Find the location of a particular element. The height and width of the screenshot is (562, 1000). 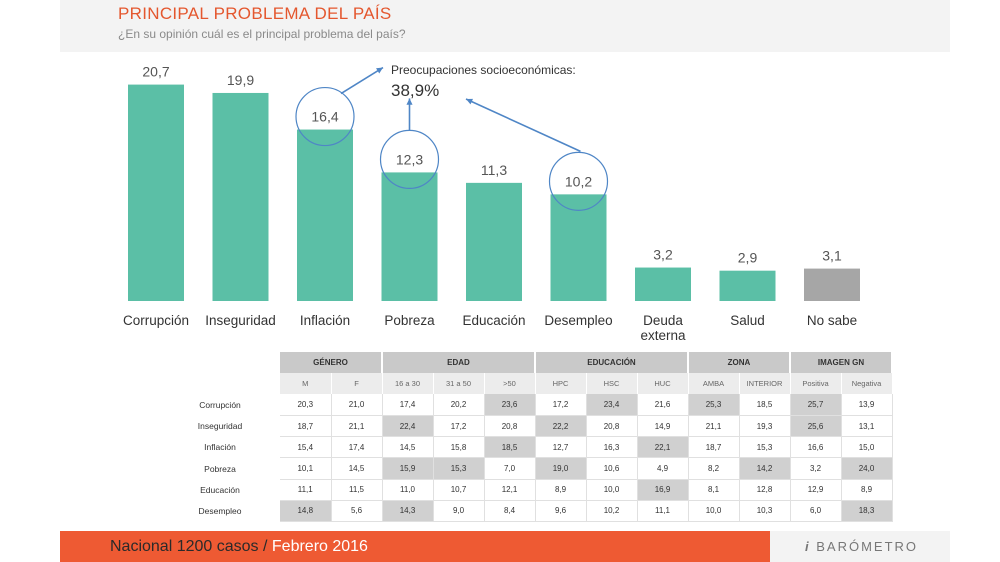

footer-logo-box is located at coordinates (860, 546).